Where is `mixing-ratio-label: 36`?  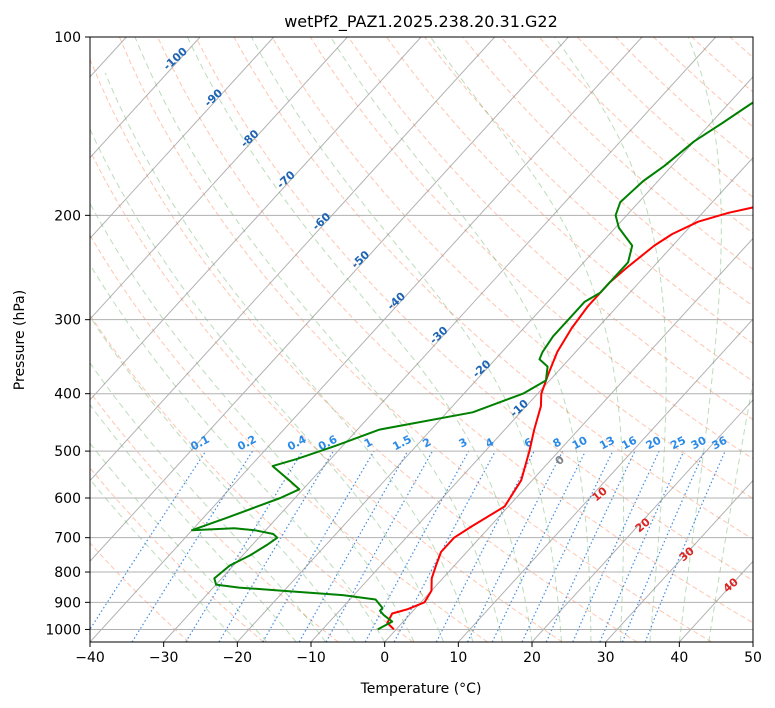 mixing-ratio-label: 36 is located at coordinates (720, 443).